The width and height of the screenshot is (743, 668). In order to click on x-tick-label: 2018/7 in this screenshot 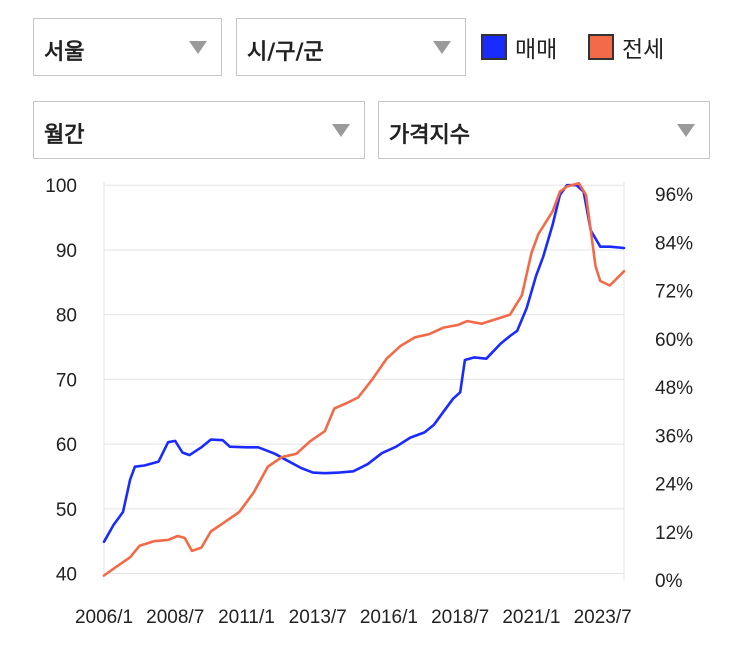, I will do `click(460, 617)`.